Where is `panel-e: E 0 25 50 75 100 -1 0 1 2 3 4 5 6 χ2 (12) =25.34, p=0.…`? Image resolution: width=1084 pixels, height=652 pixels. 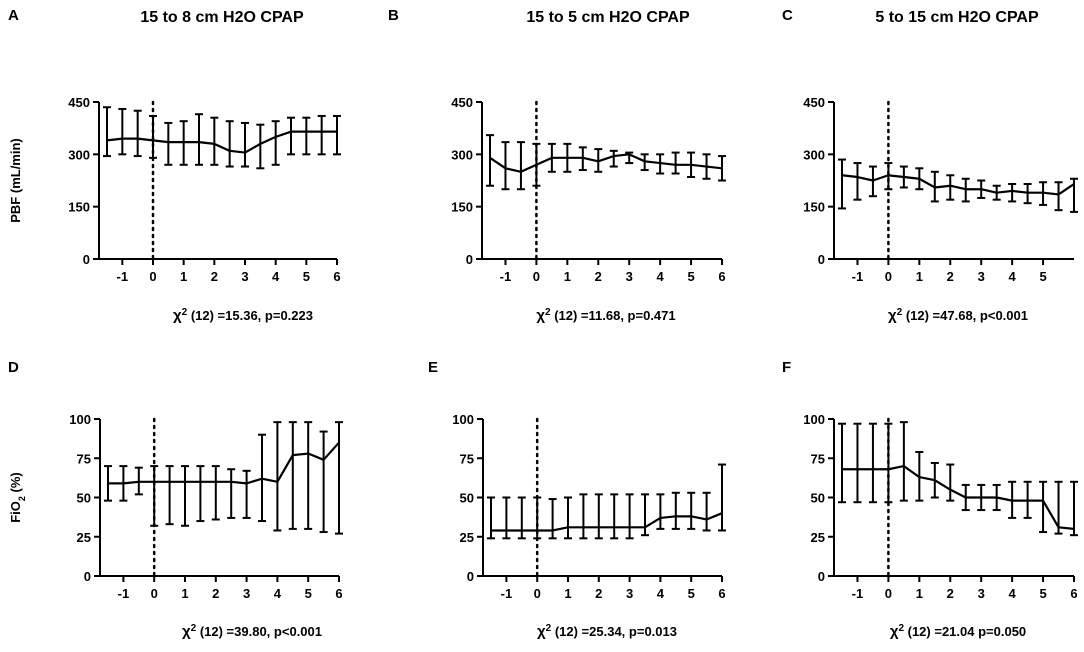 panel-e: E 0 25 50 75 100 -1 0 1 2 3 4 5 6 χ2 (12) =25.34, p=0.… is located at coordinates (577, 499).